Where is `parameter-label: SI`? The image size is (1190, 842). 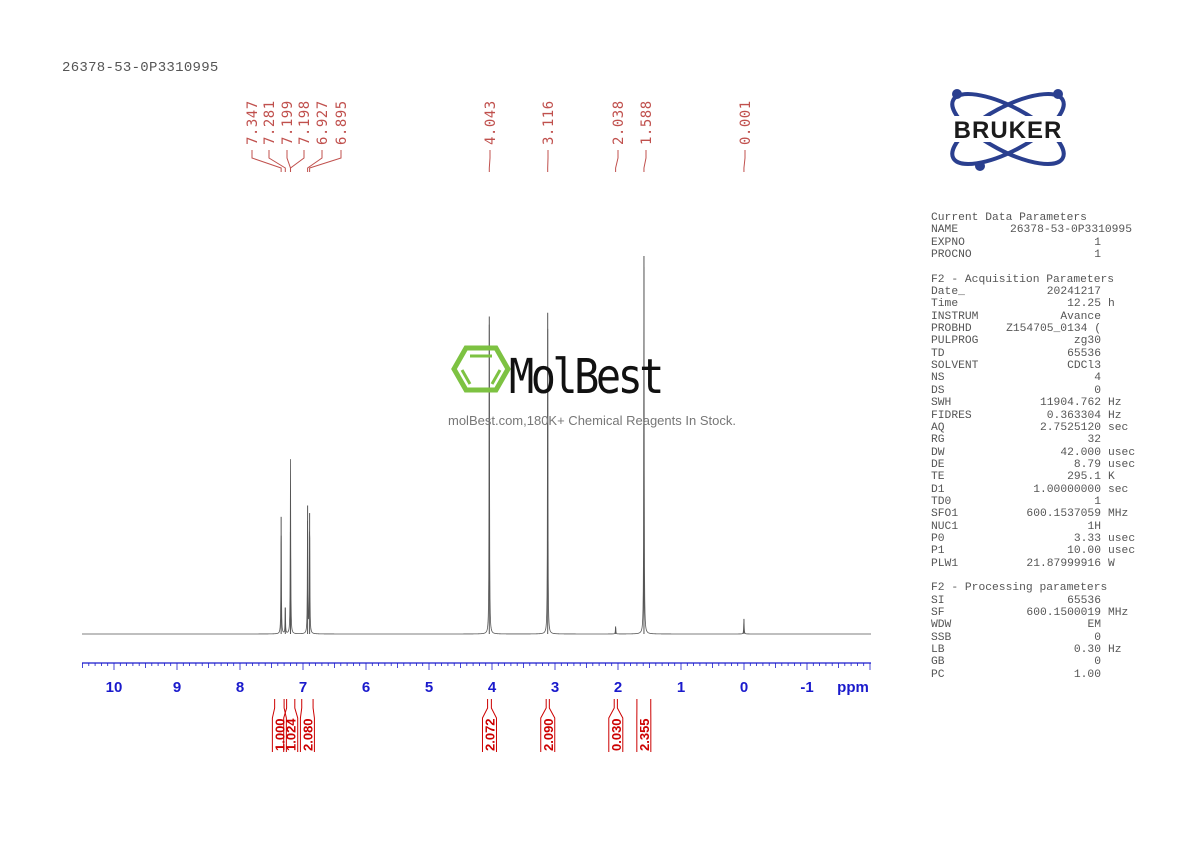
parameter-label: SI is located at coordinates (938, 600).